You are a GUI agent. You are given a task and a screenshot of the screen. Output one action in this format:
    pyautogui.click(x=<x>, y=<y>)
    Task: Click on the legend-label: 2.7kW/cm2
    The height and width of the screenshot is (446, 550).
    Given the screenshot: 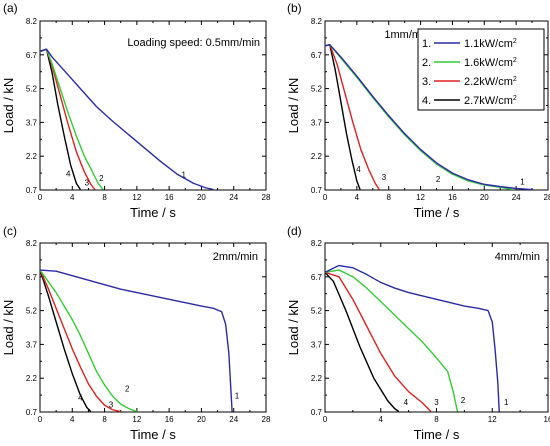 What is the action you would take?
    pyautogui.click(x=490, y=101)
    